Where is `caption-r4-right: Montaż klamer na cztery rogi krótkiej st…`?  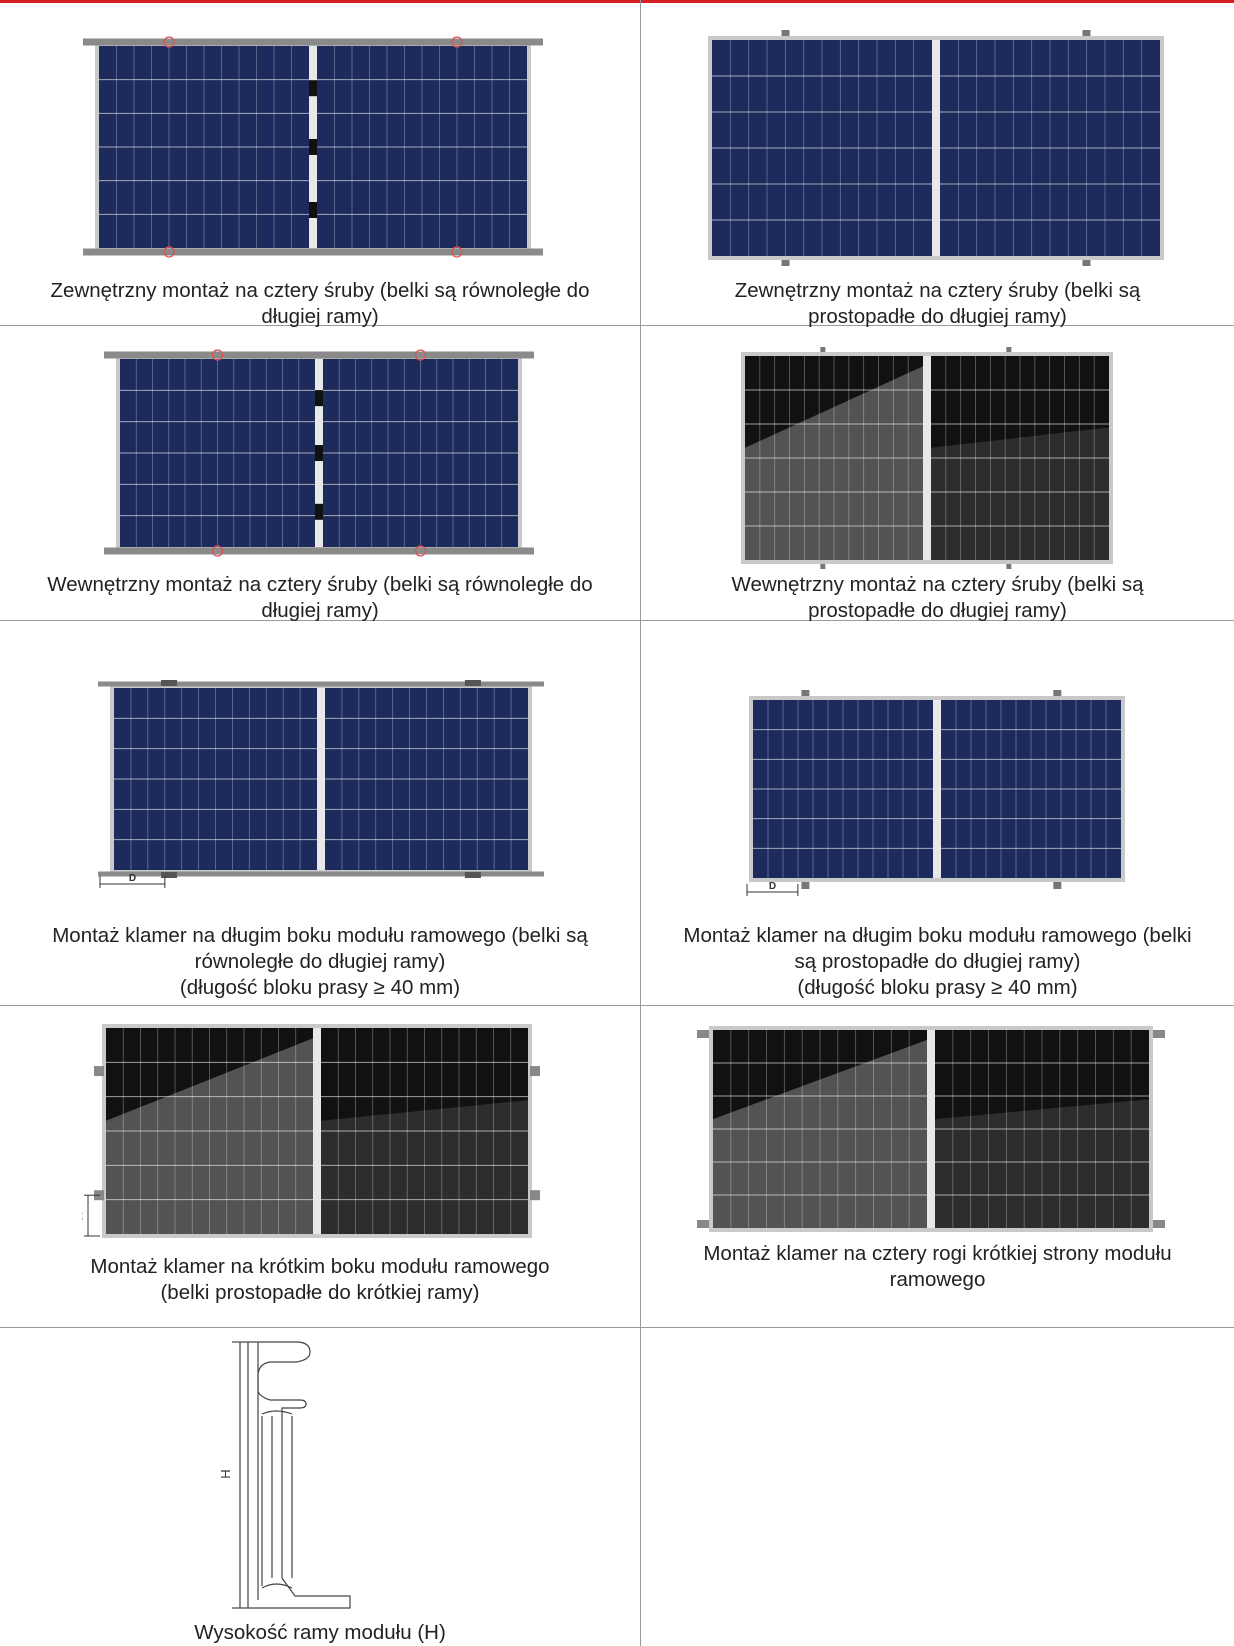
caption-r4-right: Montaż klamer na cztery rogi krótkiej st… is located at coordinates (937, 1267).